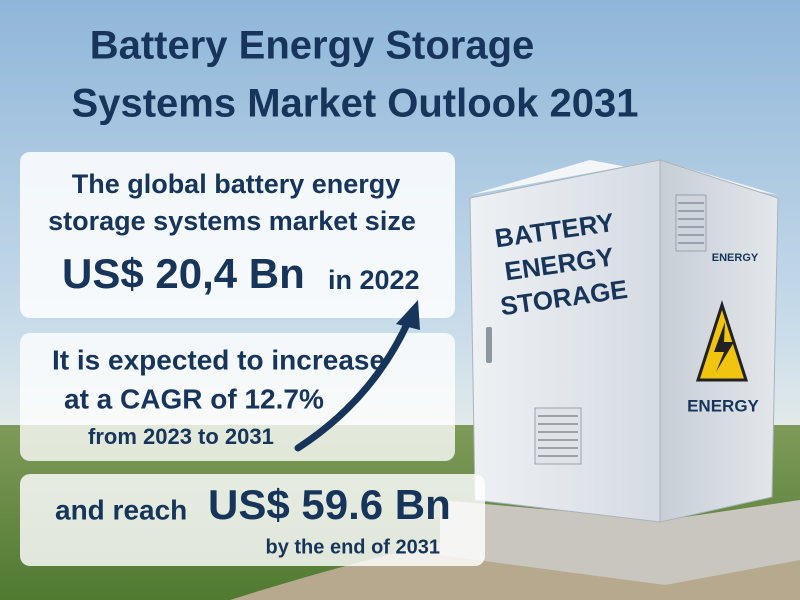  I want to click on warning-label: ENERGY, so click(723, 405).